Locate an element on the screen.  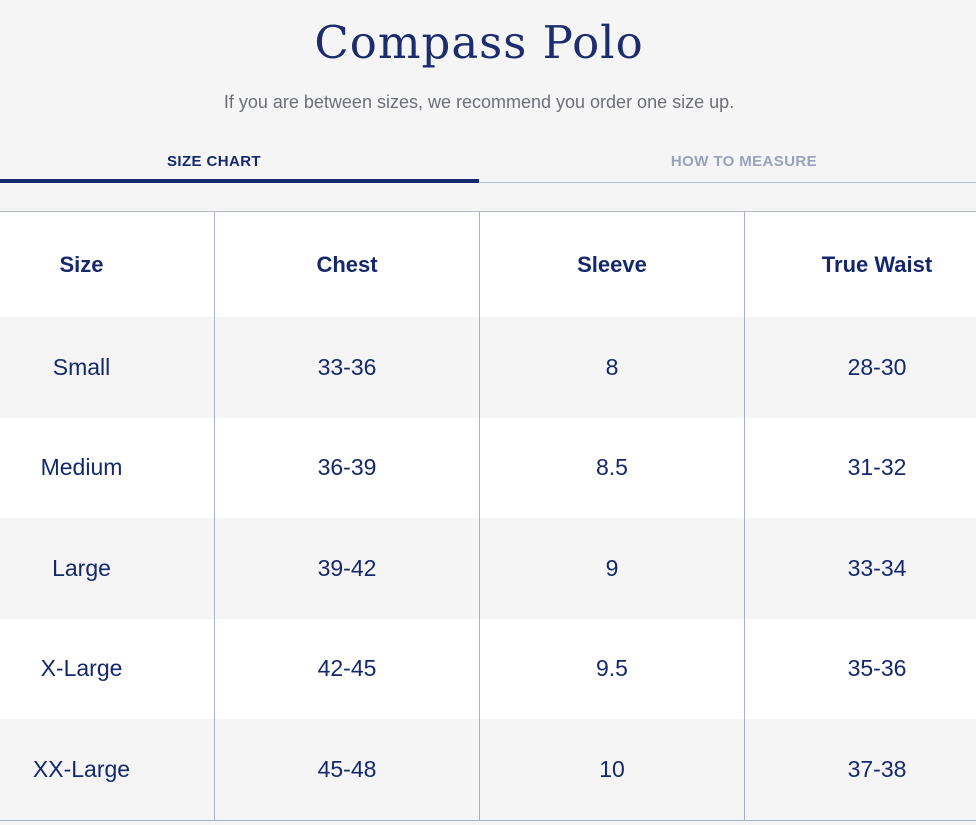
table-cell: XX-Large is located at coordinates (81, 768).